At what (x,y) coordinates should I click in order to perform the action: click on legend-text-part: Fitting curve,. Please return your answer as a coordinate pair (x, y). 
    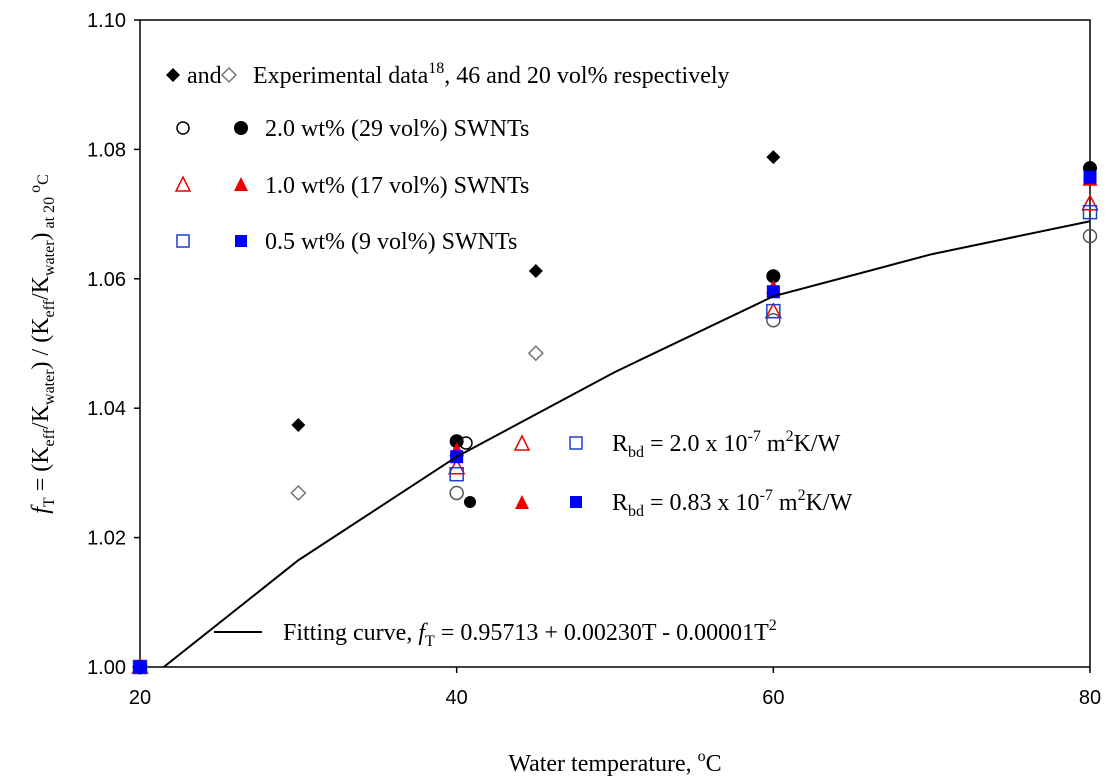
    Looking at the image, I should click on (350, 633).